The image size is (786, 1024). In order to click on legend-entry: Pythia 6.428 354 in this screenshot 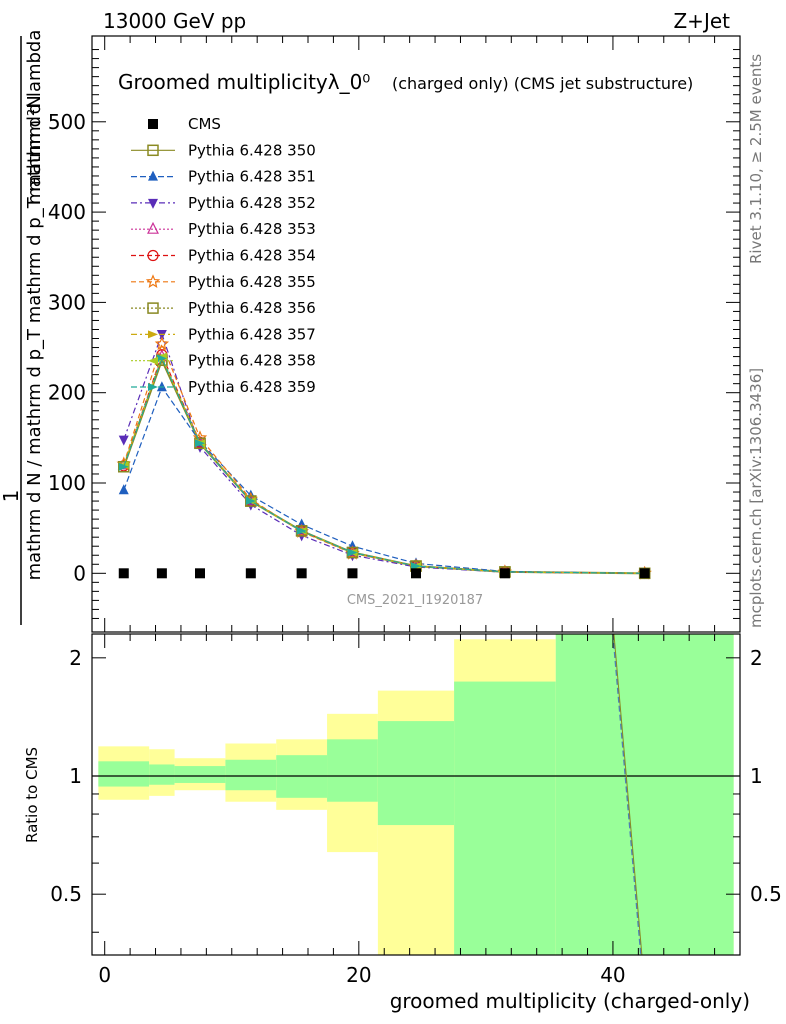, I will do `click(223, 256)`.